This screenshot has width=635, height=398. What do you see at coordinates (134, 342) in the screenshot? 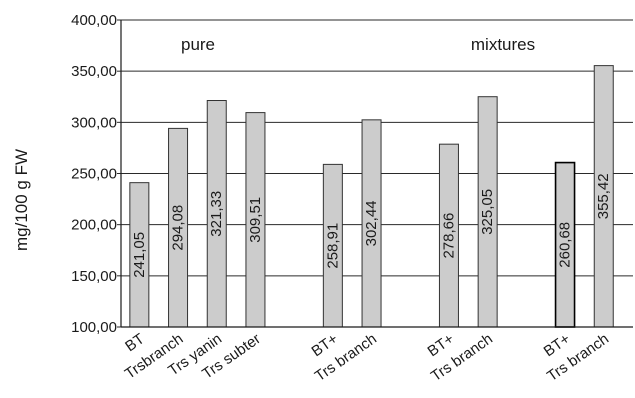
I see `x-tick-label: BT` at bounding box center [134, 342].